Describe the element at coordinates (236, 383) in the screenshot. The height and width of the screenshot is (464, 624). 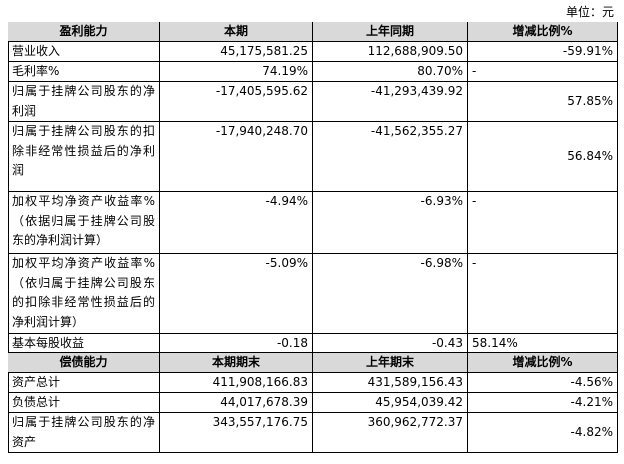
I see `table-cell: 411,908,166.83` at that location.